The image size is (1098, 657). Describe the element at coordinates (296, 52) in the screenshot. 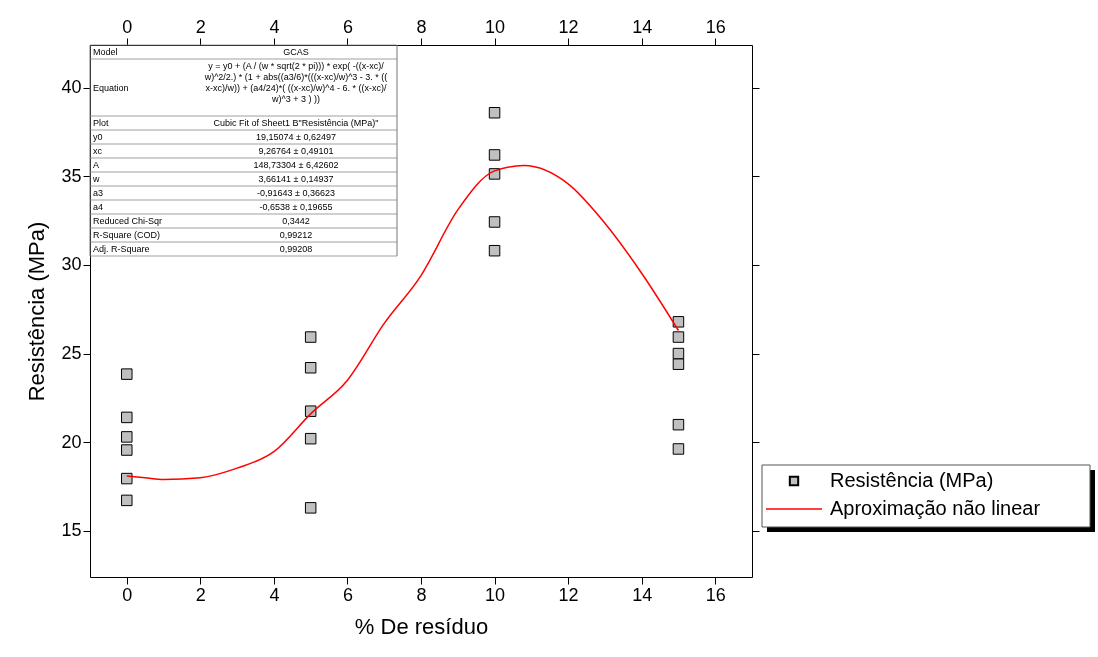

I see `annotation: GCAS` at that location.